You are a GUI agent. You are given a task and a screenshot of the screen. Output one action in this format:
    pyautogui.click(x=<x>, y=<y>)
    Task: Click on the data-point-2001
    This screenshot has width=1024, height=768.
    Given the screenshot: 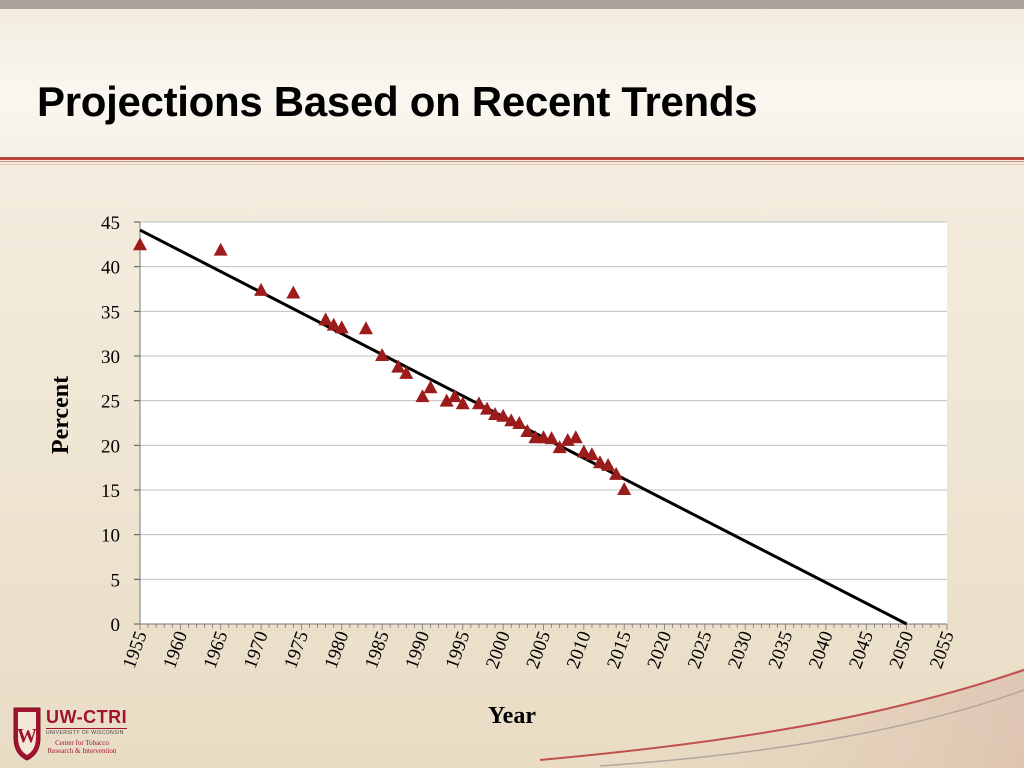 What is the action you would take?
    pyautogui.click(x=511, y=420)
    